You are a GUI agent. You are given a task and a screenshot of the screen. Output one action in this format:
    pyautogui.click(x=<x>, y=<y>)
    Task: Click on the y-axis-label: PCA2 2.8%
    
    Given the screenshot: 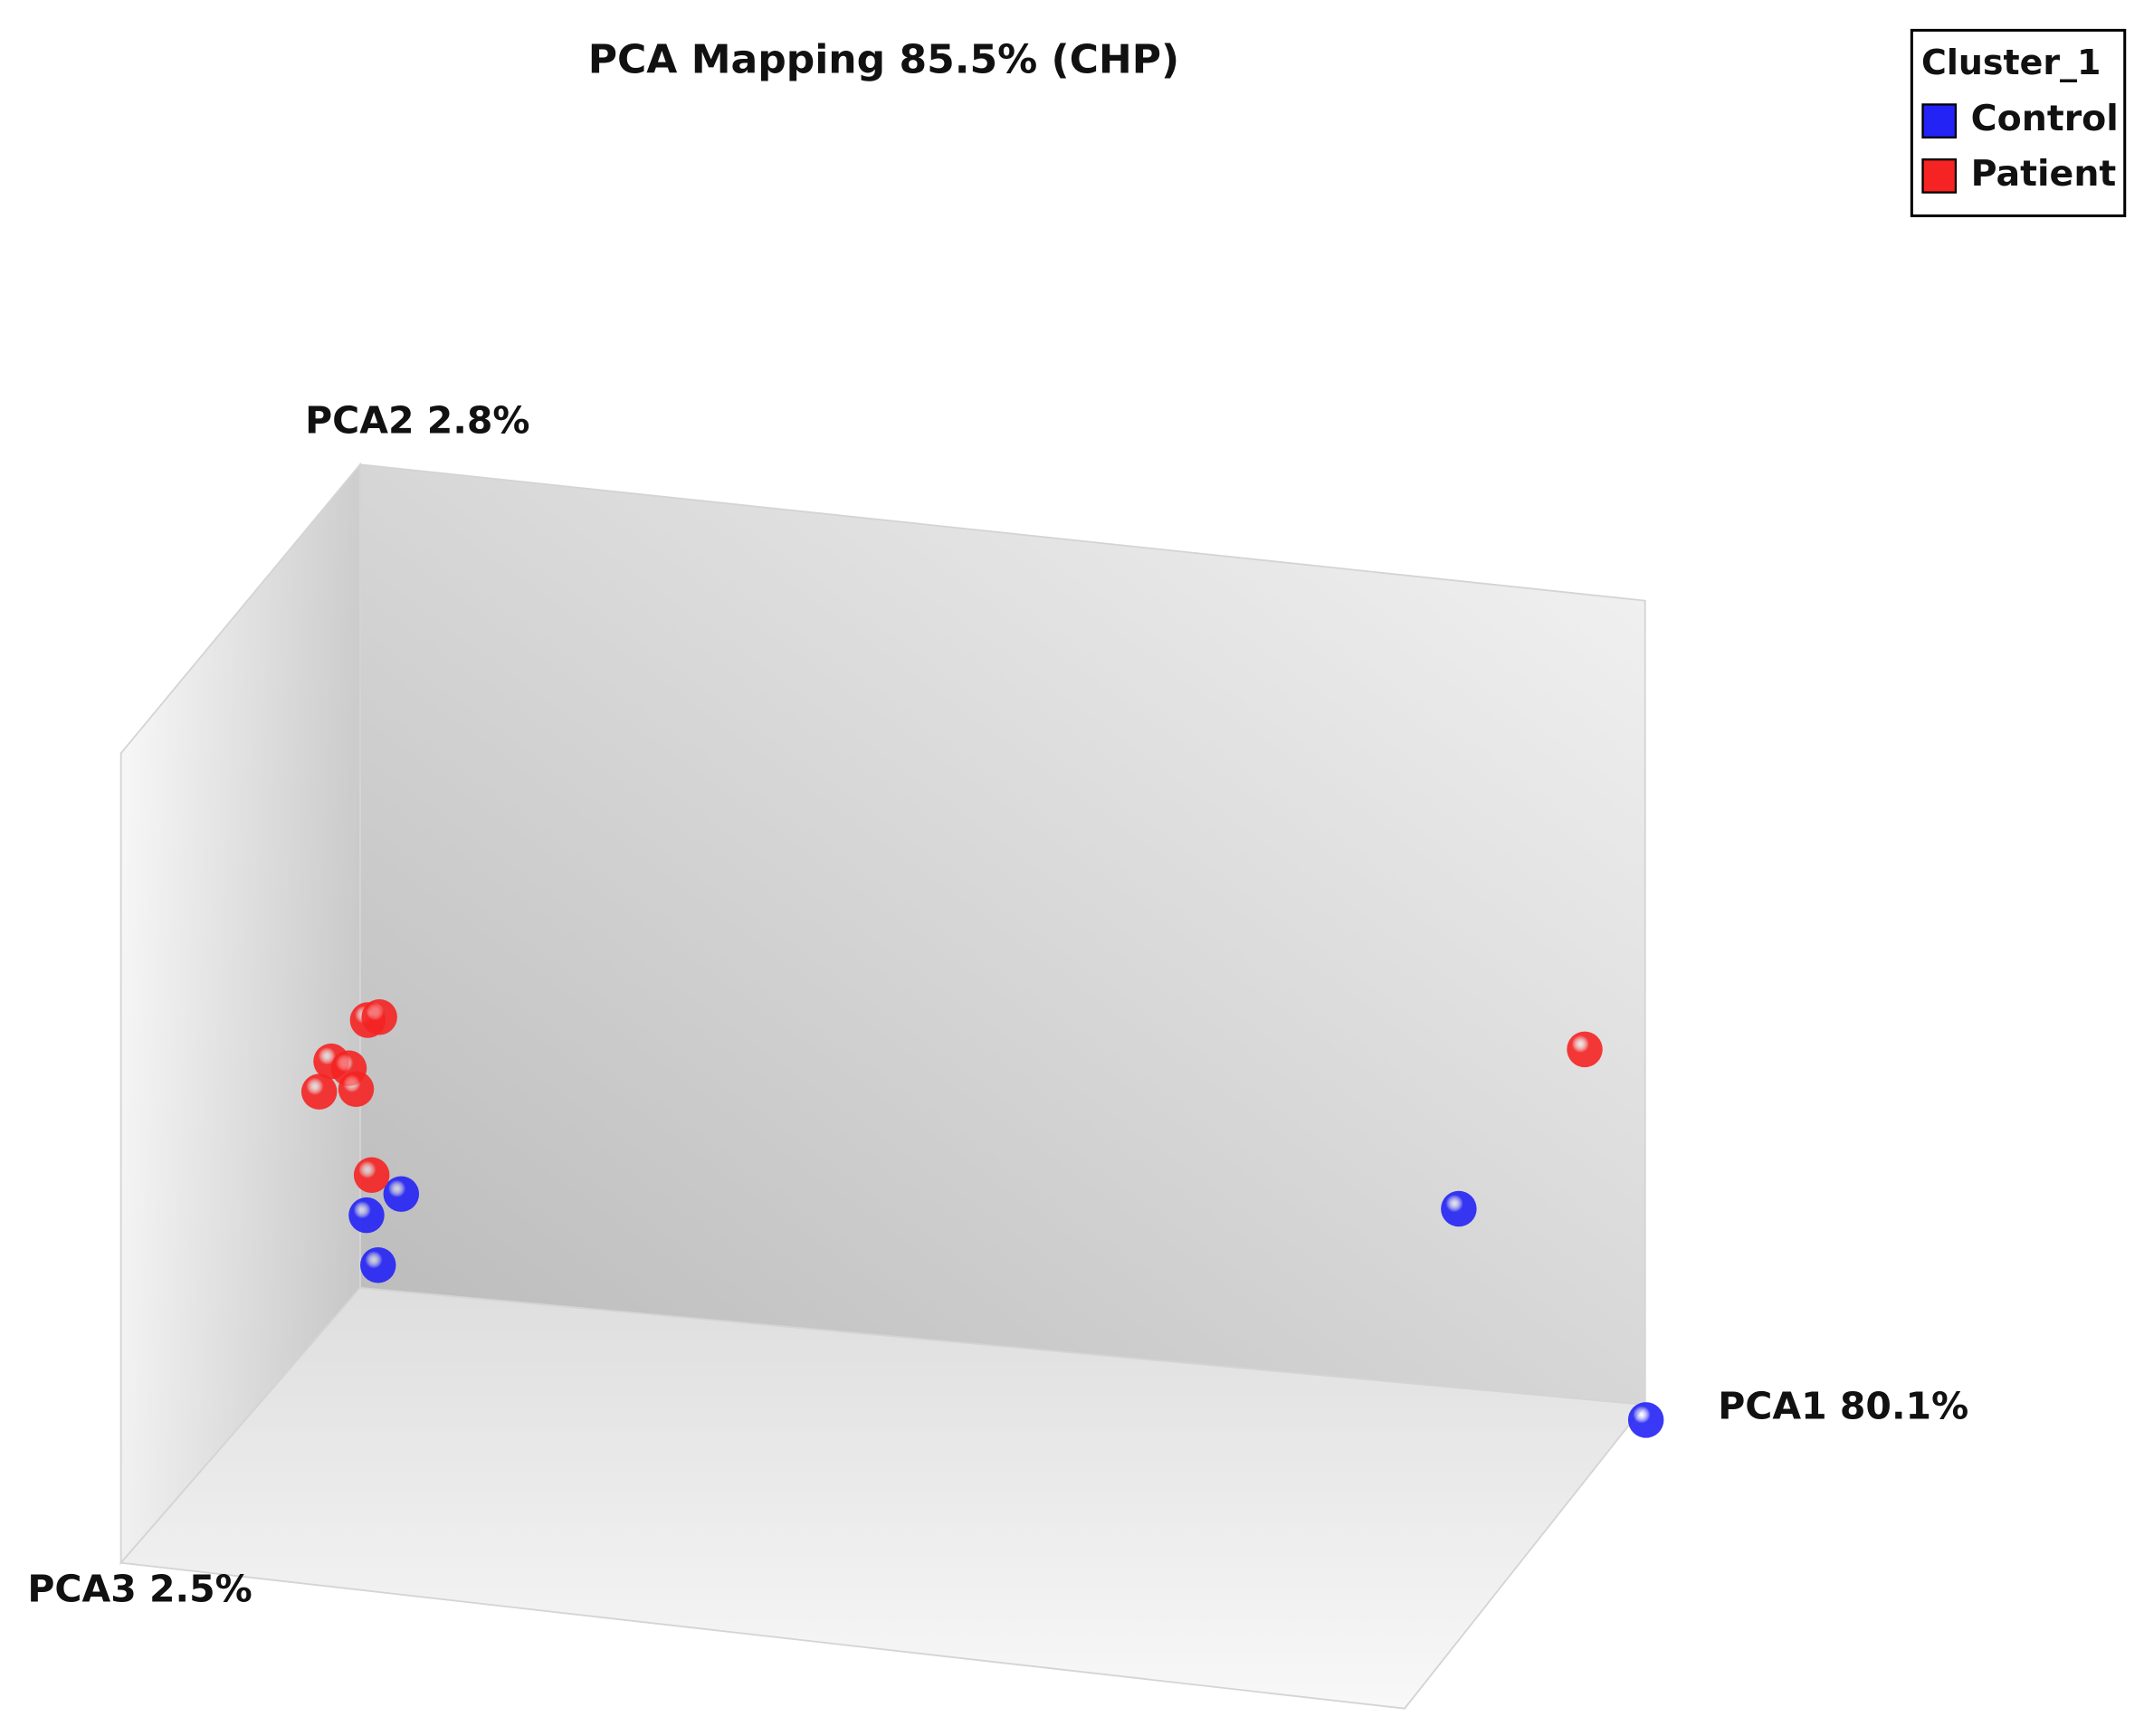 What is the action you would take?
    pyautogui.click(x=417, y=421)
    